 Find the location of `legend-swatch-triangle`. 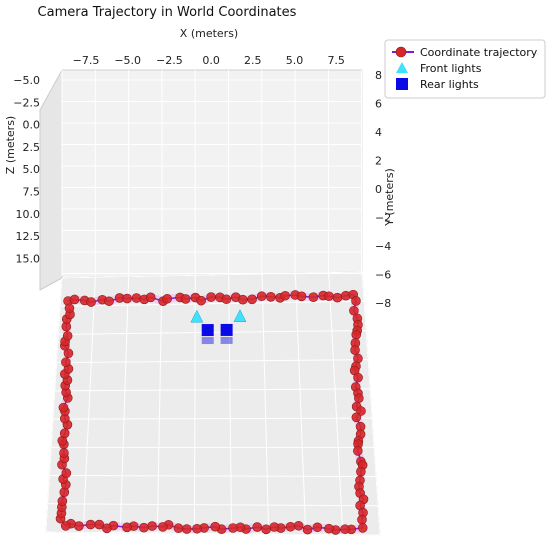

legend-swatch-triangle is located at coordinates (402, 67).